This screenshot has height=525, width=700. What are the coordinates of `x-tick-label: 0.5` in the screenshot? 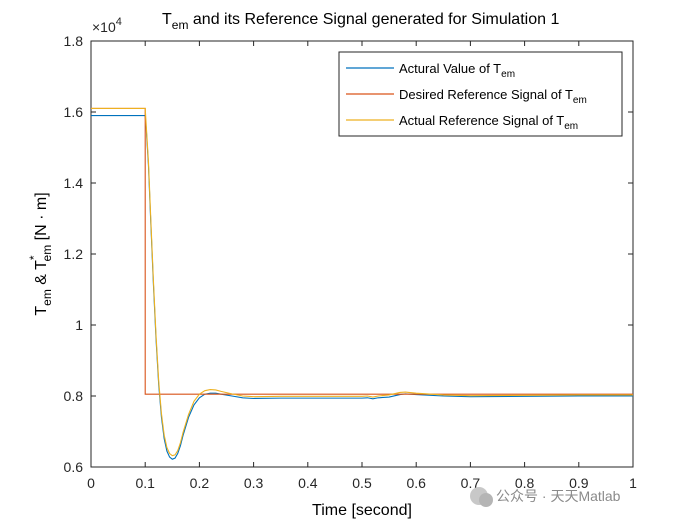 It's located at (362, 483).